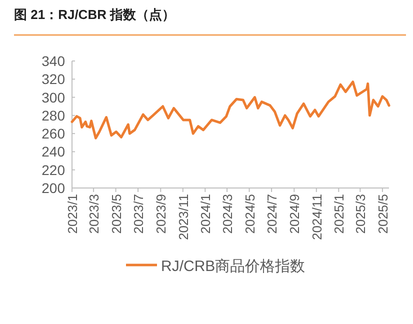 The height and width of the screenshot is (324, 413). Describe the element at coordinates (206, 214) in the screenshot. I see `x-tick-label: 2024/1` at that location.